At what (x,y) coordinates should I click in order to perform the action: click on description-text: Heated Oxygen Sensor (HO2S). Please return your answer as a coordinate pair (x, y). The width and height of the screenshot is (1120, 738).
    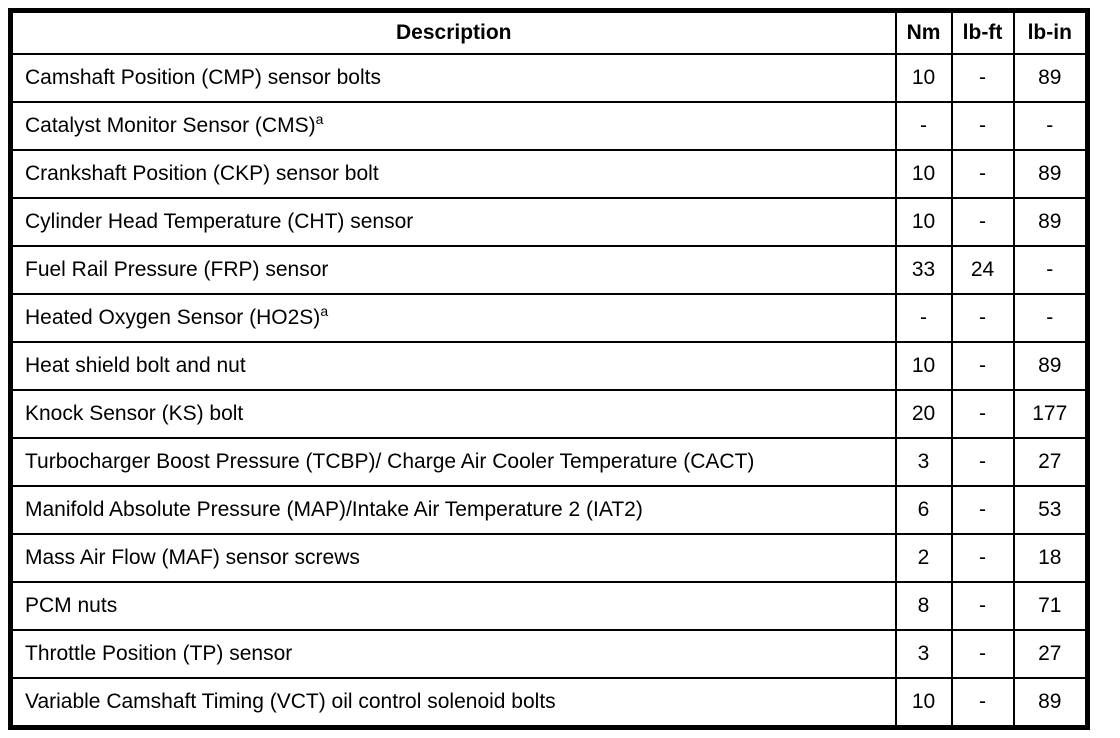
    Looking at the image, I should click on (173, 318).